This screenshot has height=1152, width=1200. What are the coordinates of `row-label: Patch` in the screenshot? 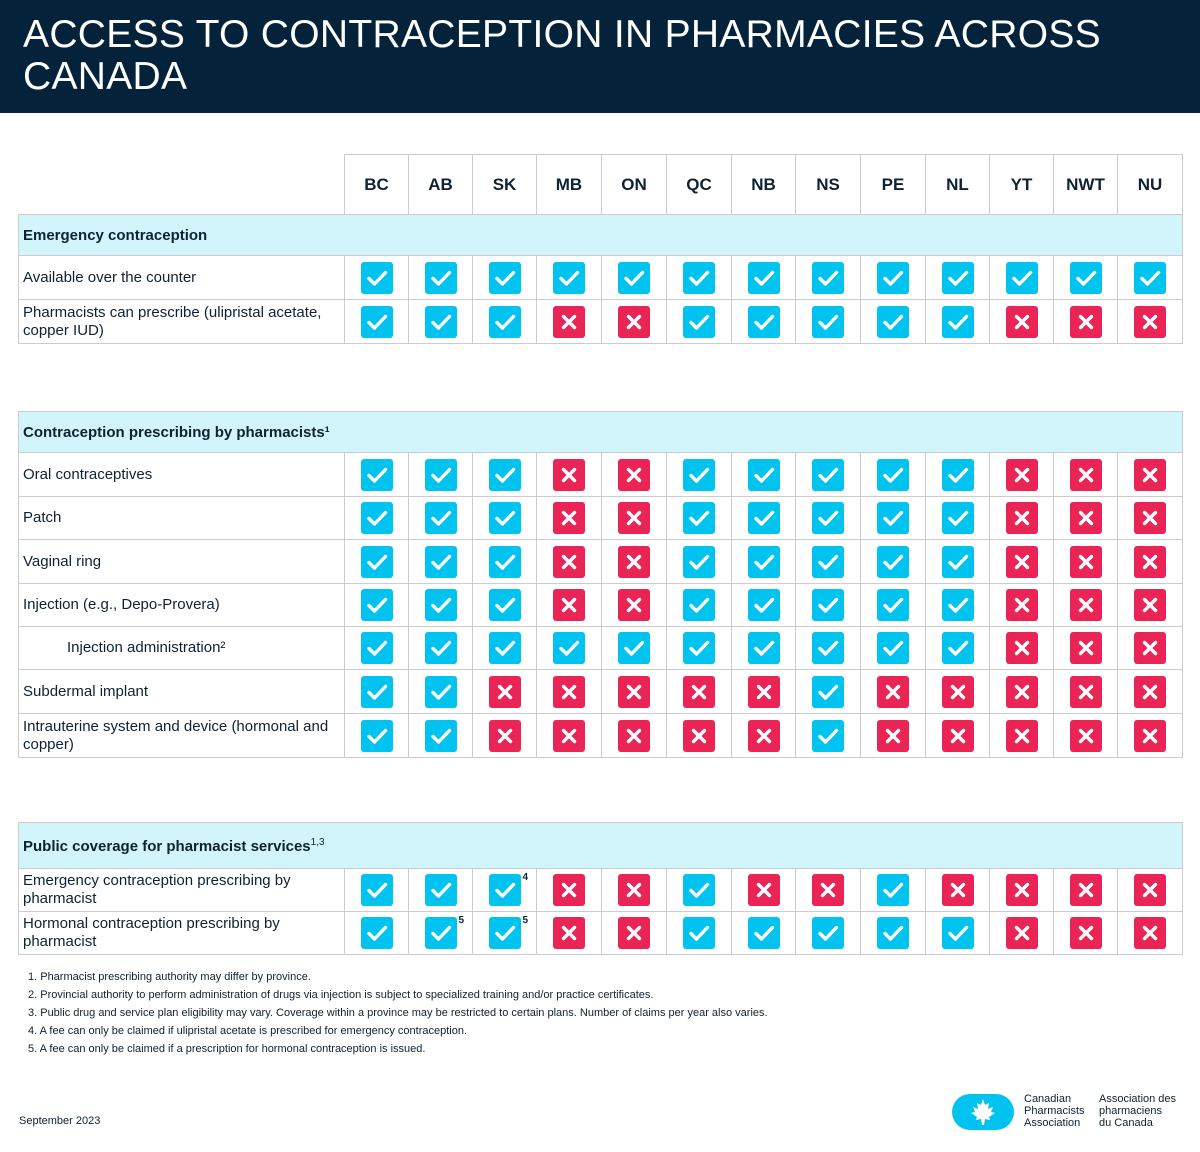 It's located at (181, 518).